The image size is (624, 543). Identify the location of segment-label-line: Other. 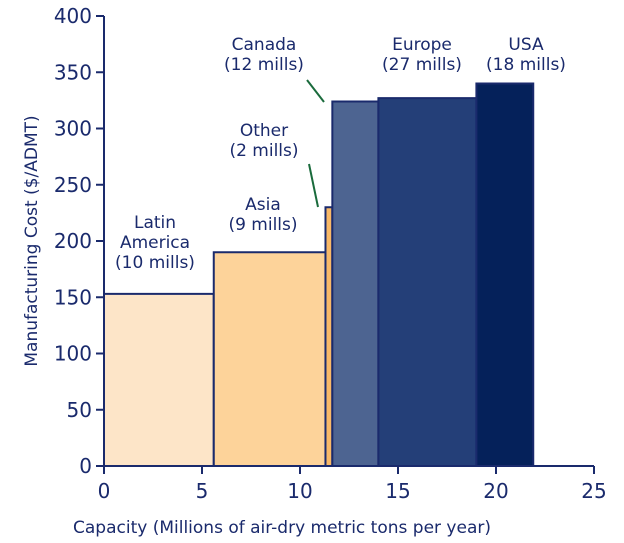
(264, 131).